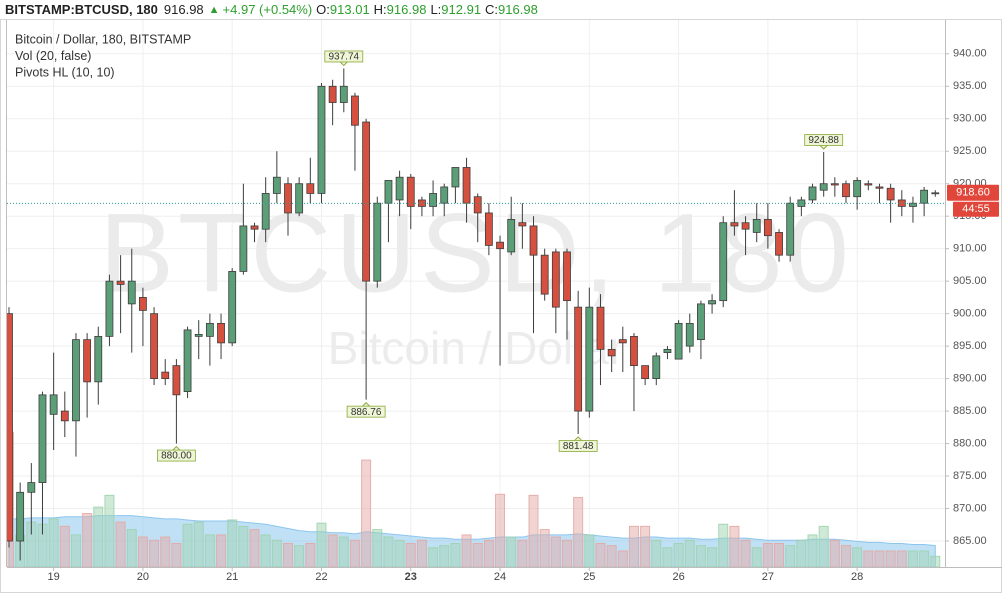 This screenshot has width=1002, height=593. I want to click on ohlc-label: H:, so click(380, 9).